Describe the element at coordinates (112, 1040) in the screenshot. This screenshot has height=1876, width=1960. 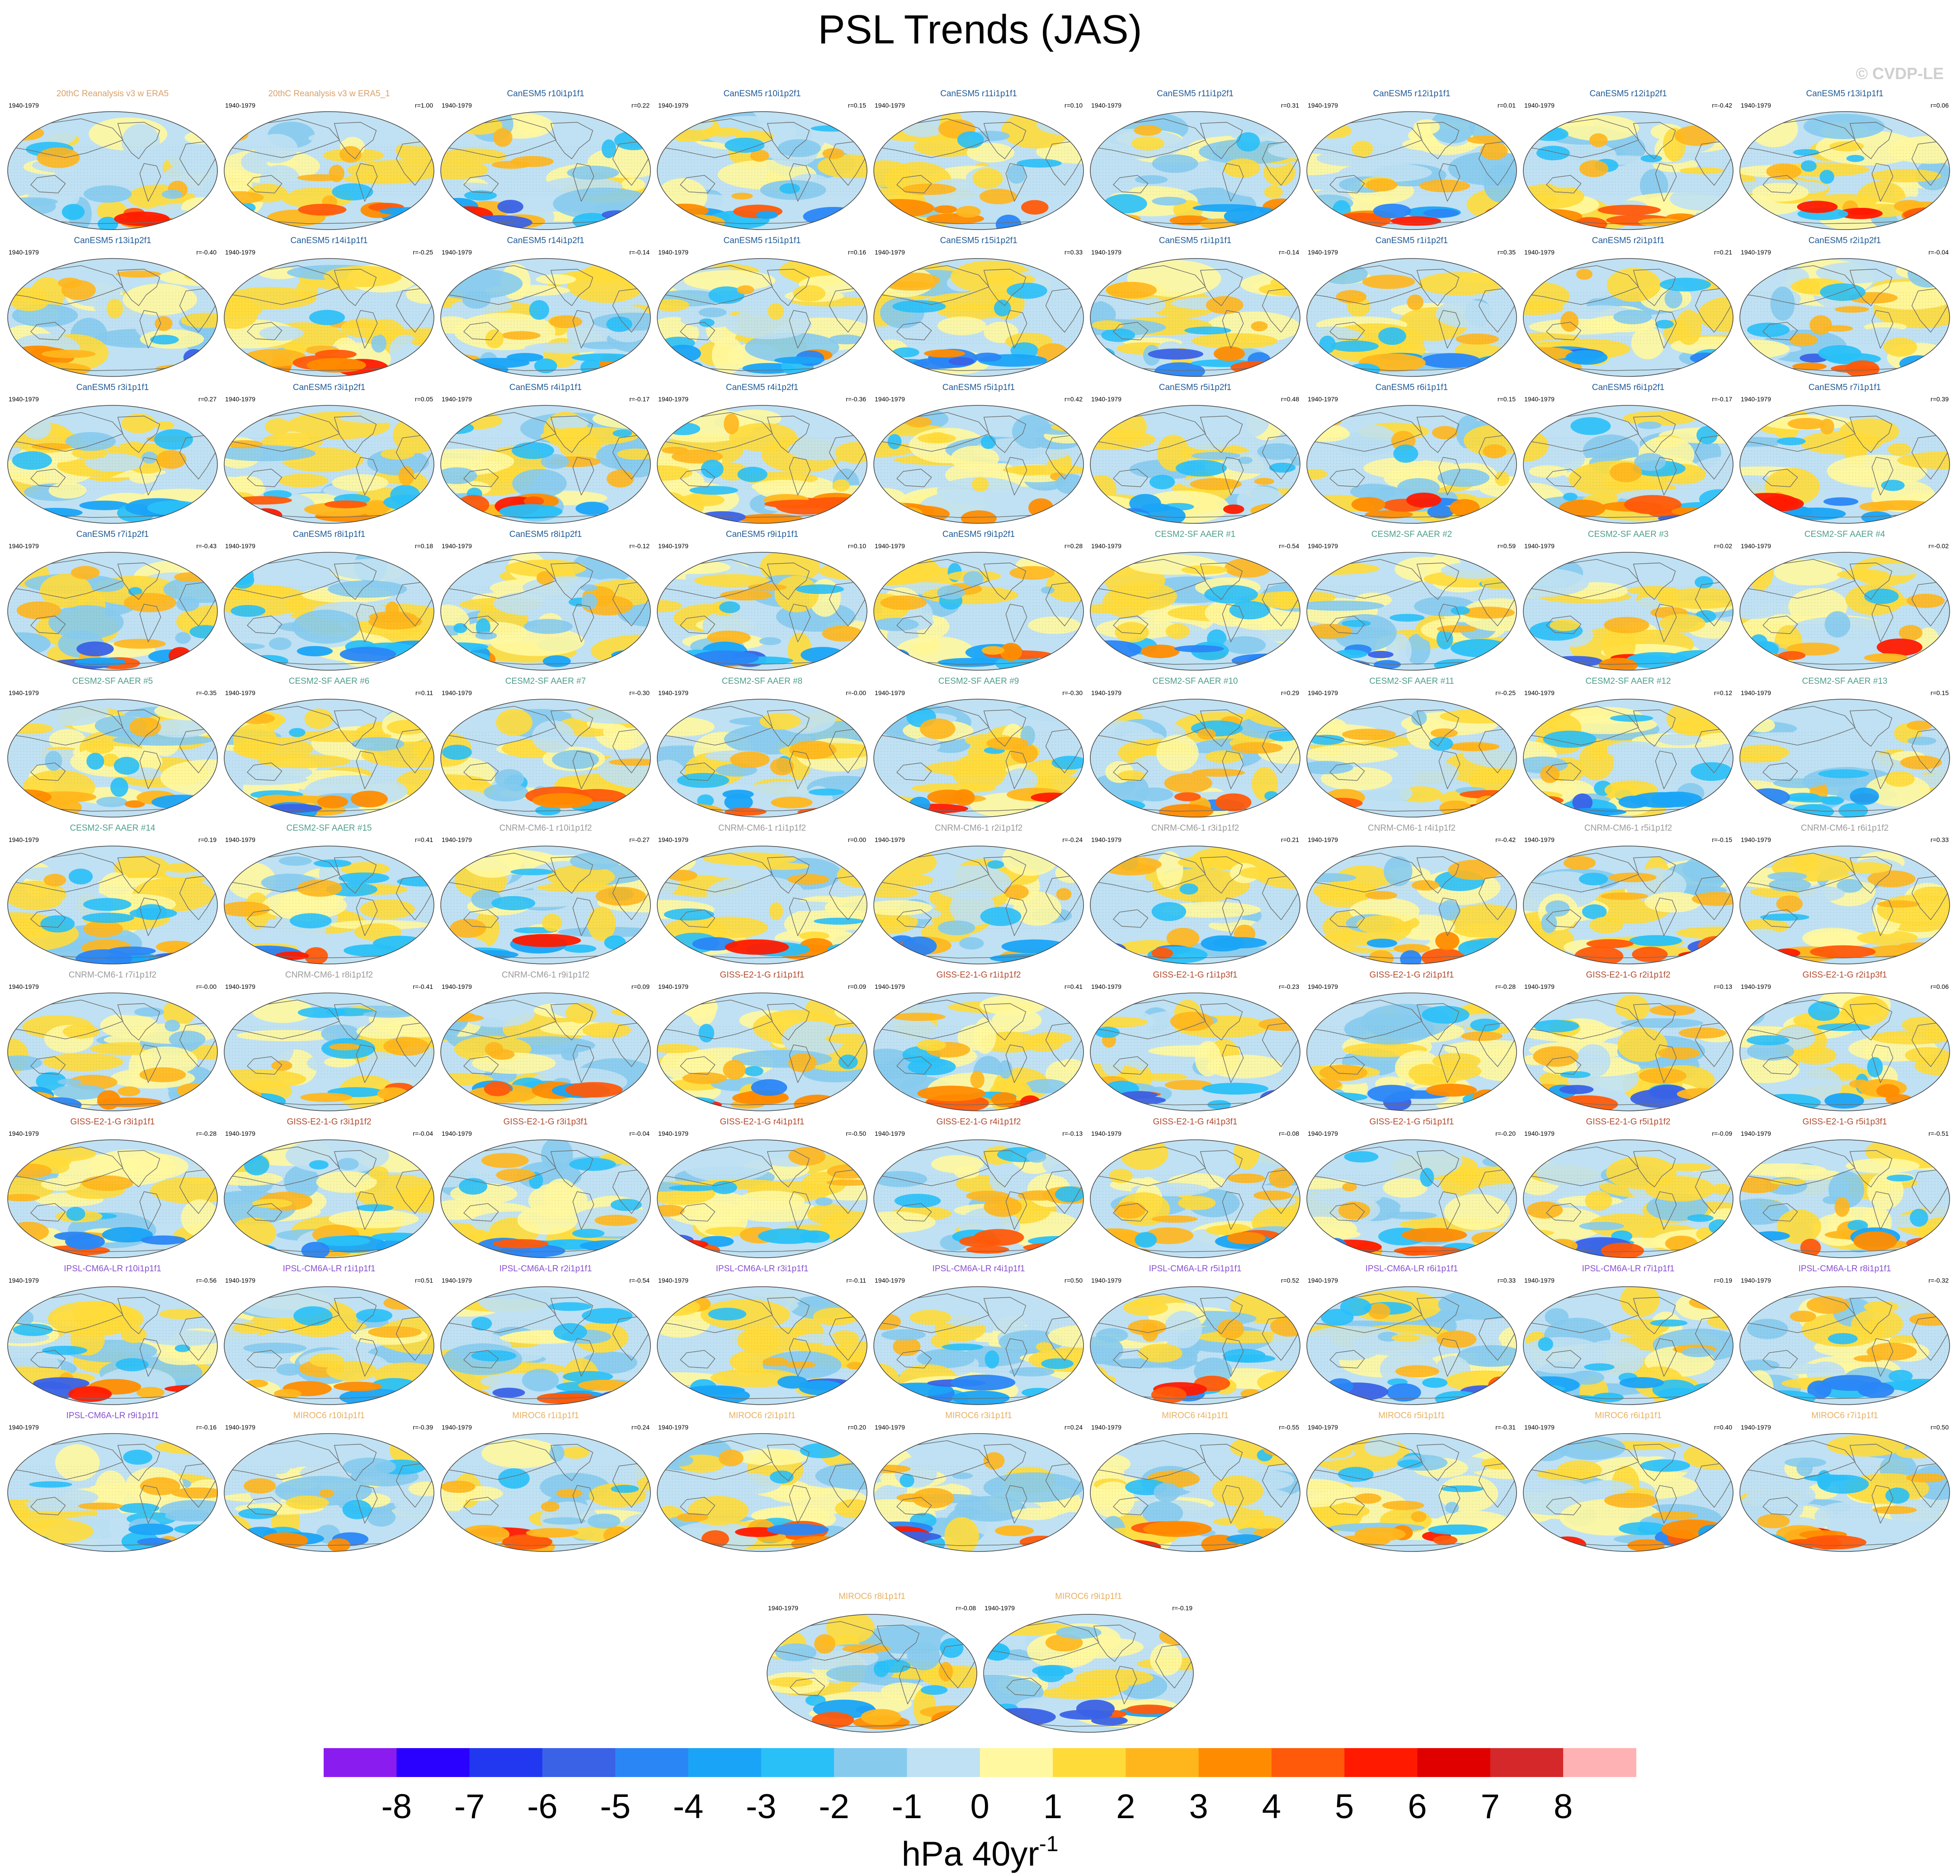
I see `map-panel: CNRM-CM6-1 r7i1p1f2 1940-1979 r=-0.00` at that location.